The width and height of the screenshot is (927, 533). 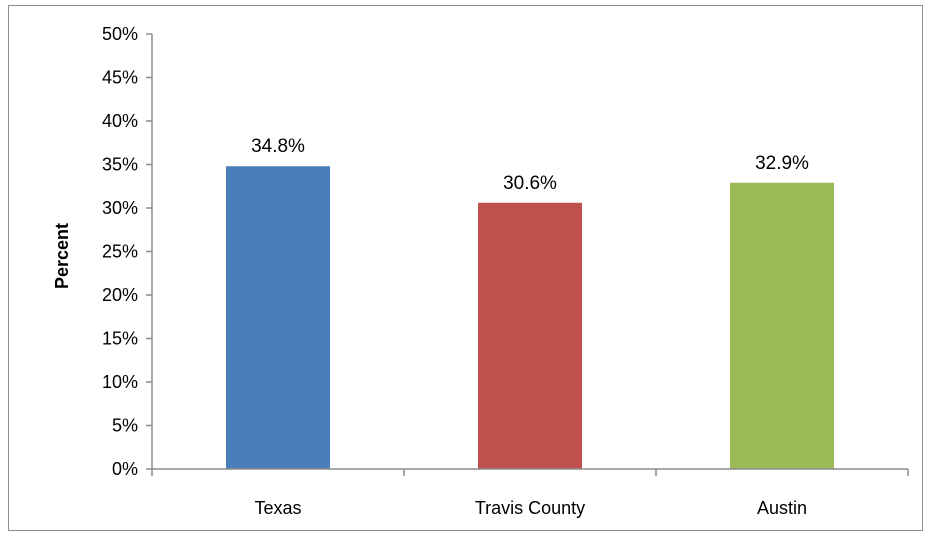 What do you see at coordinates (277, 508) in the screenshot?
I see `category-label: Texas` at bounding box center [277, 508].